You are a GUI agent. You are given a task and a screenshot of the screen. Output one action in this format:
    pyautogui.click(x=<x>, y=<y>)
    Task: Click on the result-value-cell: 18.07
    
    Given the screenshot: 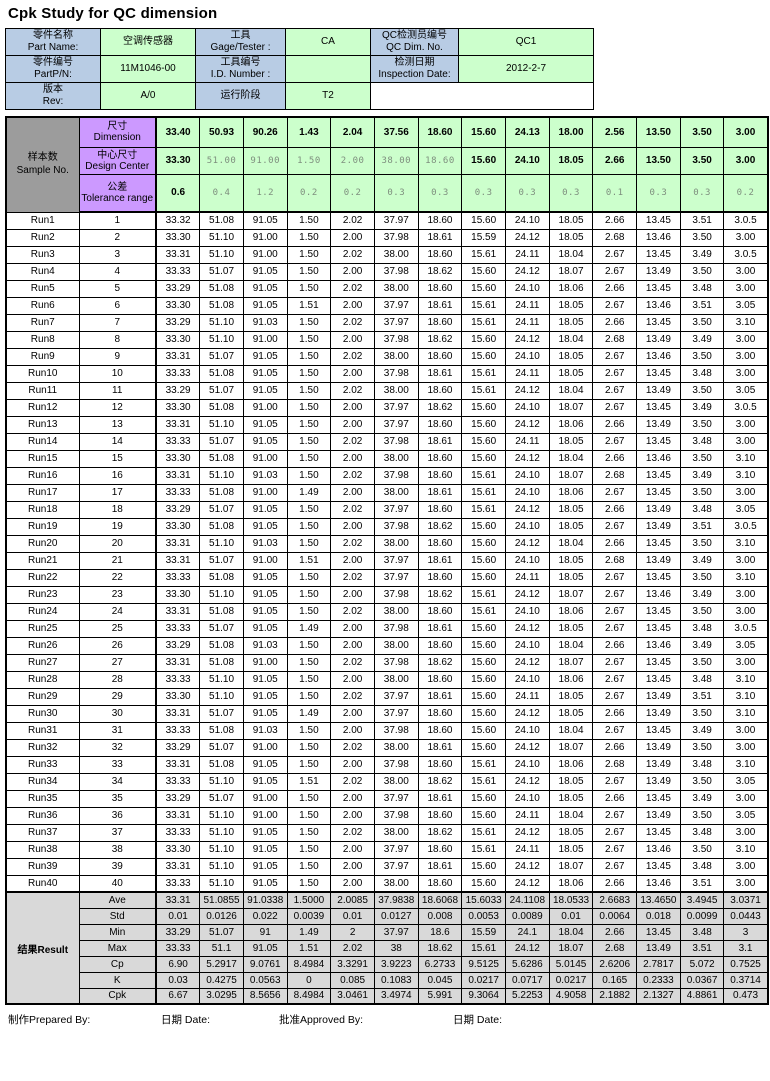 What is the action you would take?
    pyautogui.click(x=571, y=948)
    